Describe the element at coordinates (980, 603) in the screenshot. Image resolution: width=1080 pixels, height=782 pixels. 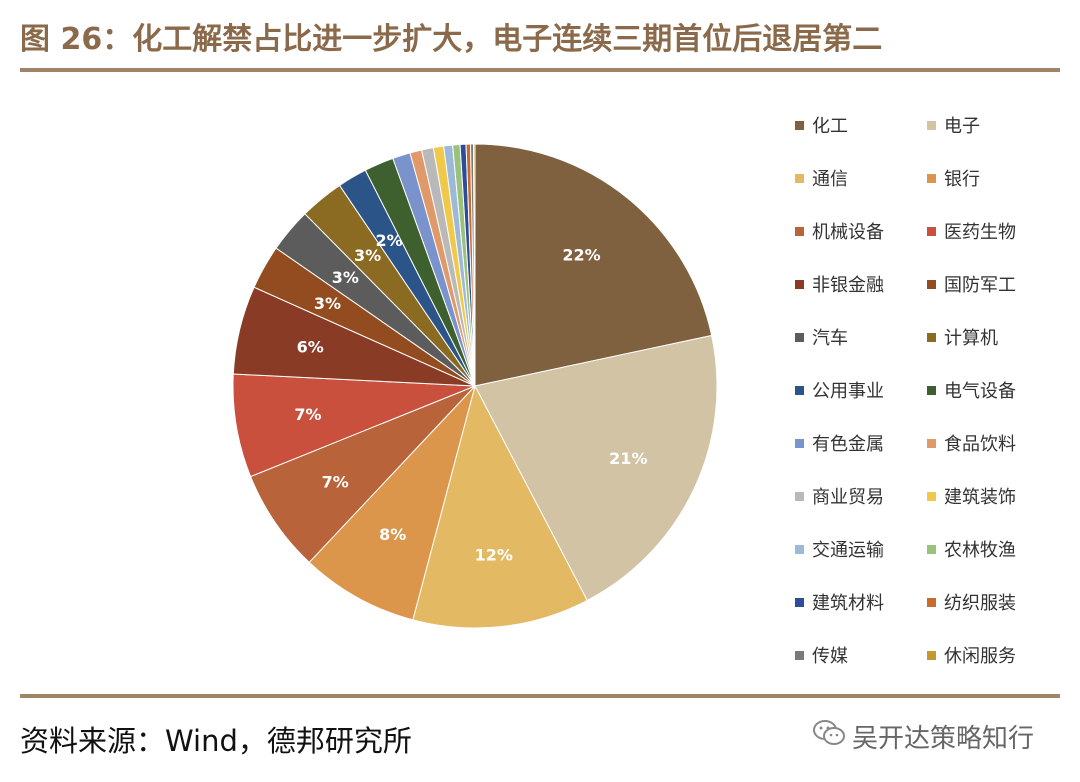
I see `legend-label: 纺织服装` at that location.